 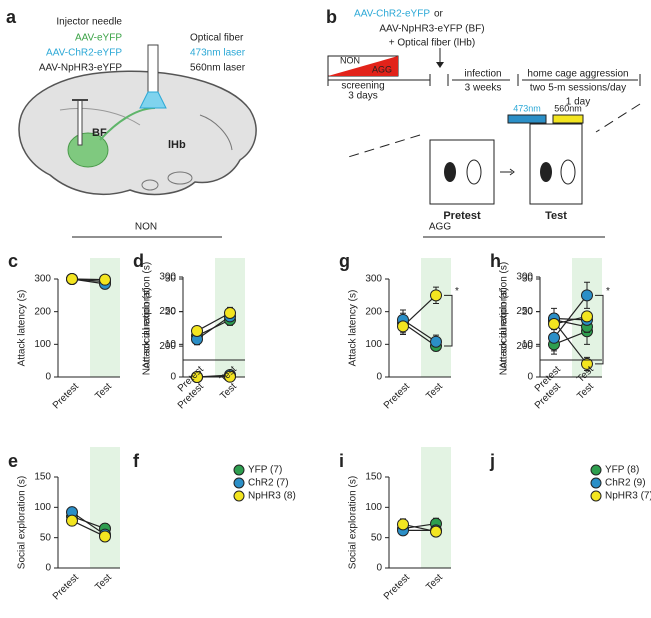 I want to click on timeline-label: screening, so click(x=362, y=86).